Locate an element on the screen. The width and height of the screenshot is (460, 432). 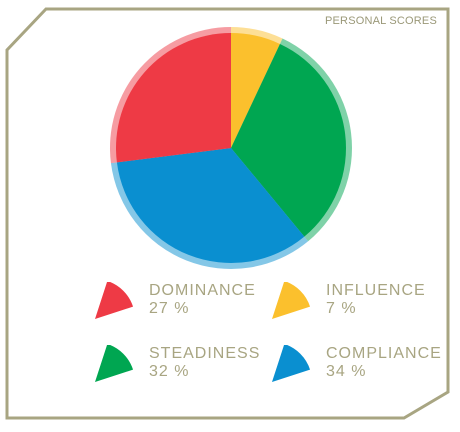
legend-item-compliance: COMPLIANCE 34 % is located at coordinates (359, 370).